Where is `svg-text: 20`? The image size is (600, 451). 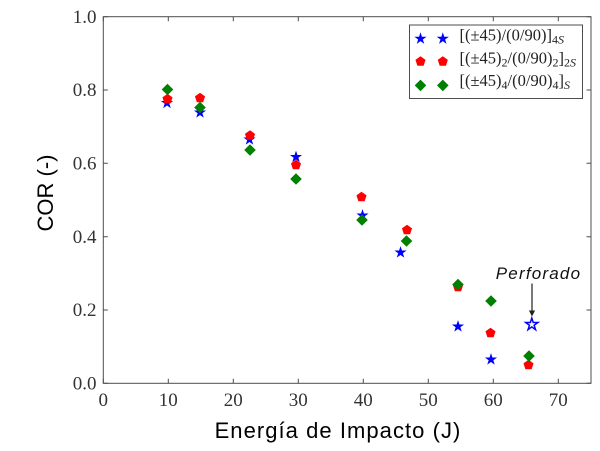
svg-text: 20 is located at coordinates (233, 400).